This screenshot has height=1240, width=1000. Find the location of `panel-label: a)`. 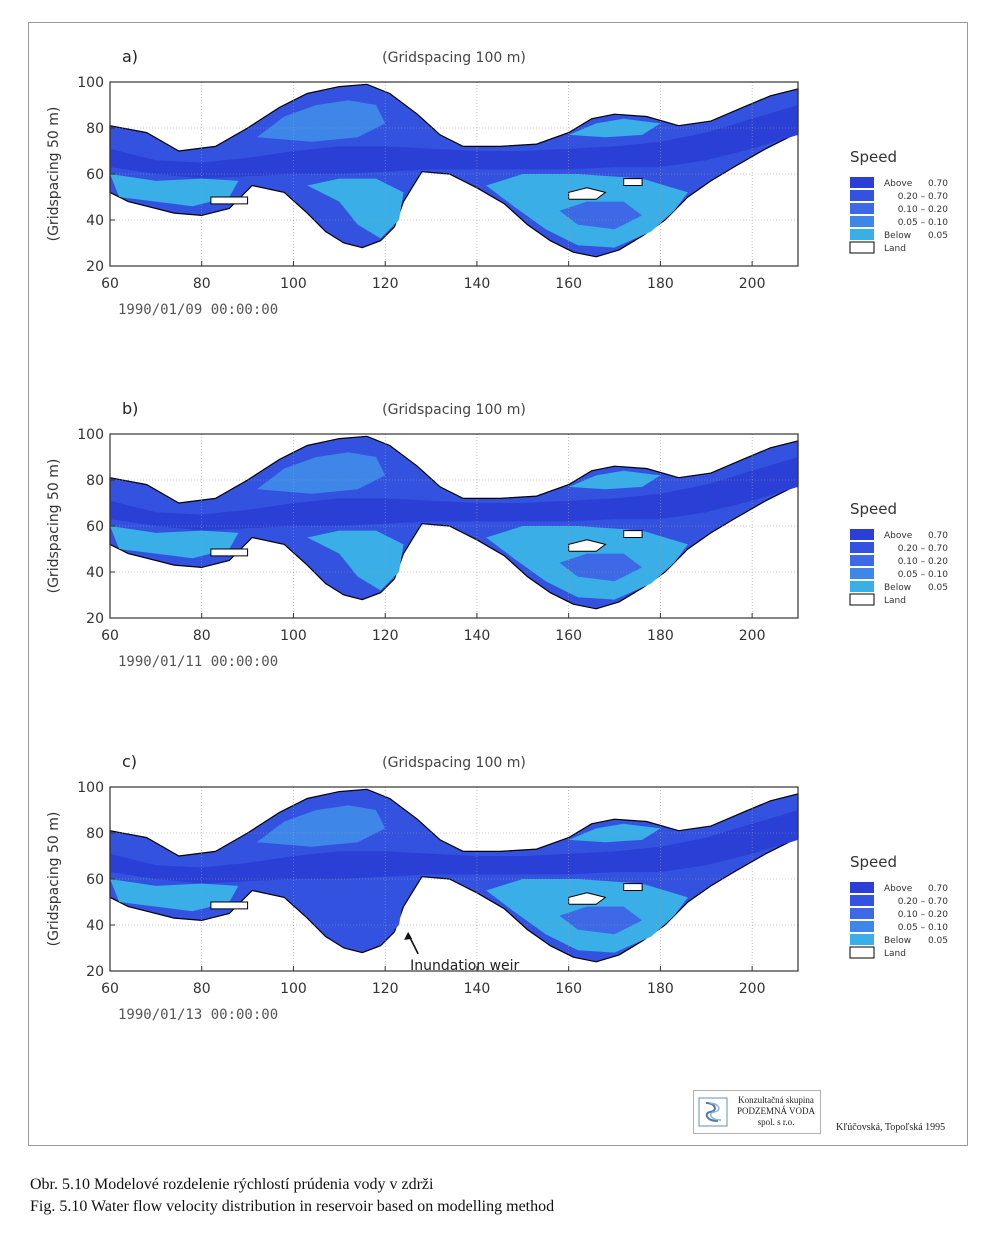

panel-label: a) is located at coordinates (130, 56).